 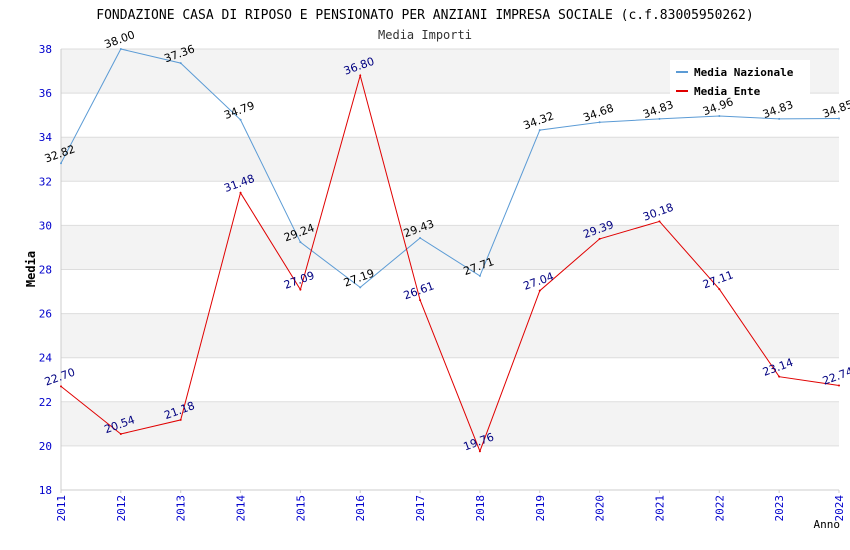 I want to click on legend-box, so click(x=740, y=78).